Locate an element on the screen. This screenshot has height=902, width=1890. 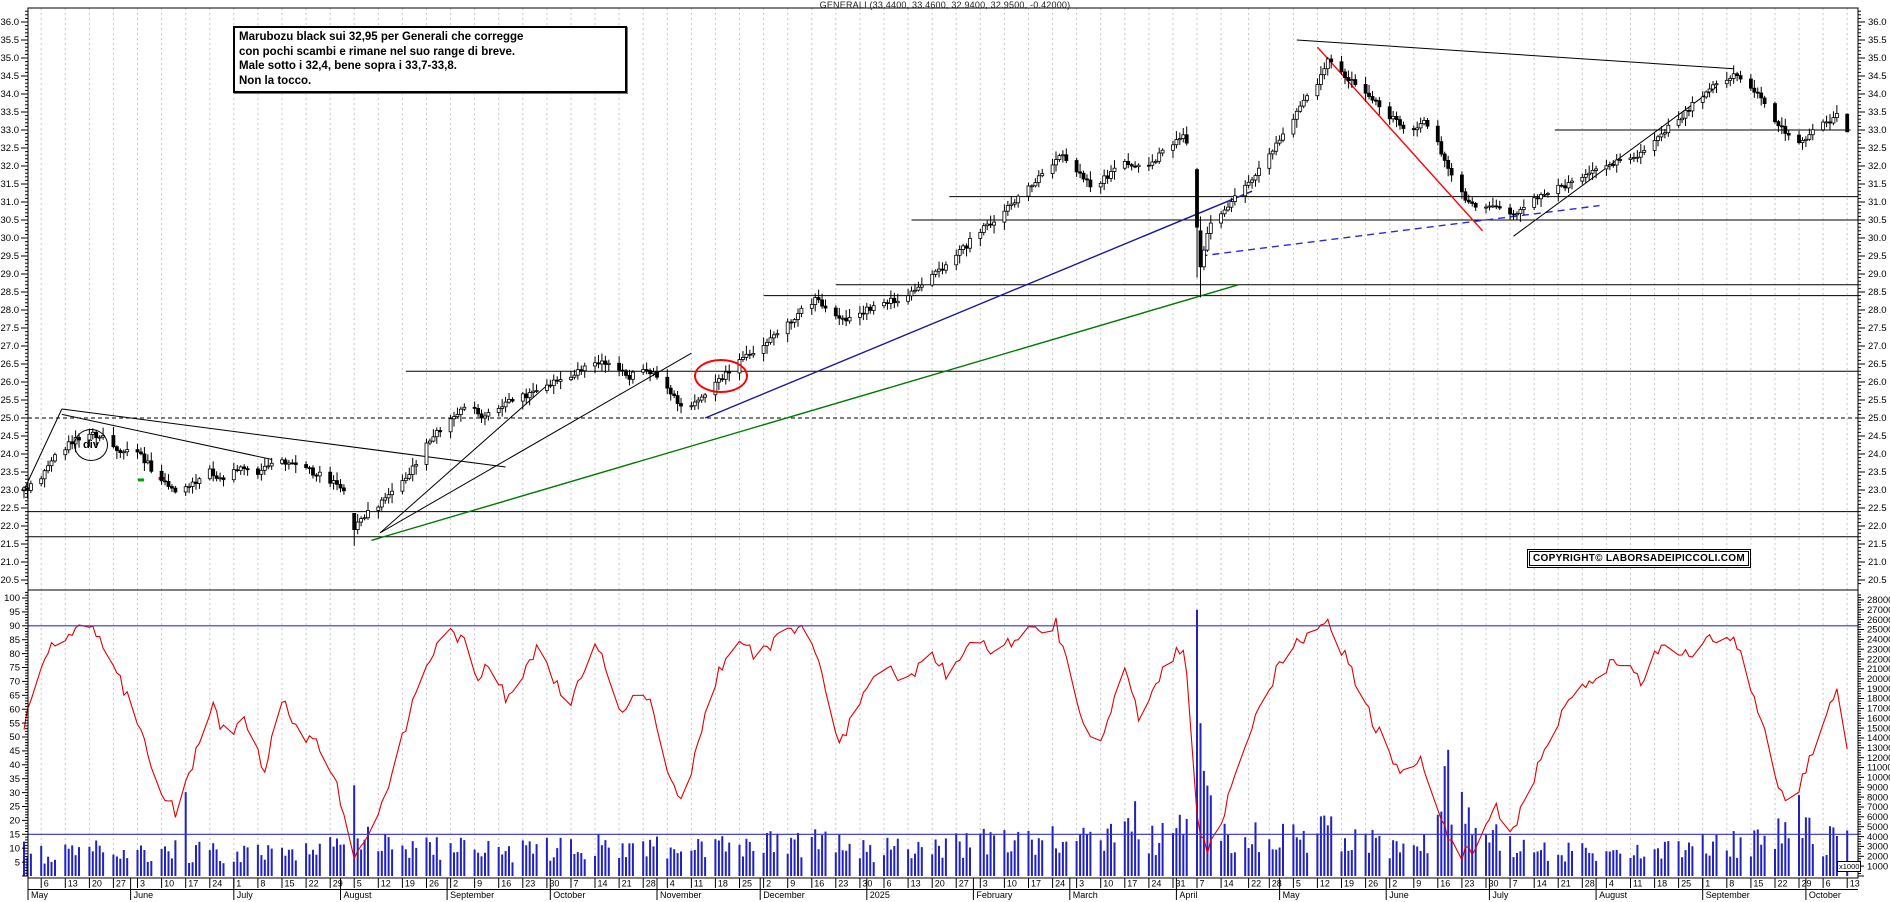
svg-text: 10 is located at coordinates (14, 848).